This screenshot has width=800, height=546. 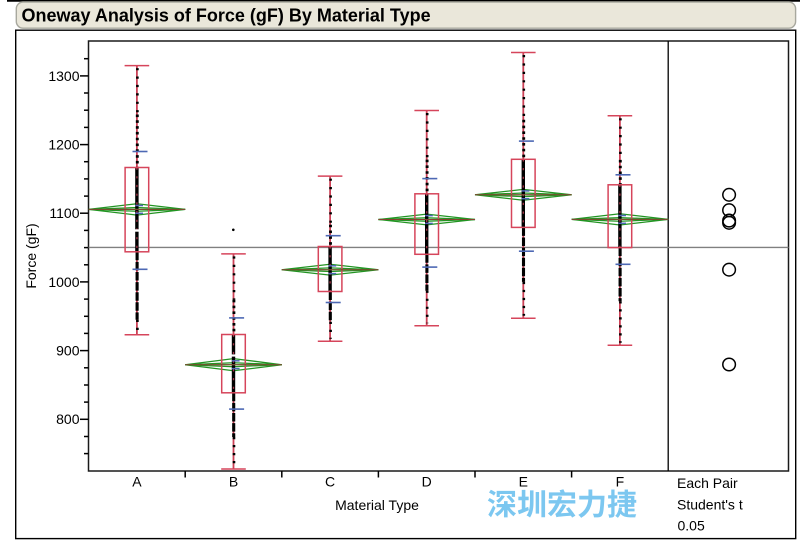 I want to click on svg-text: B, so click(x=233, y=482).